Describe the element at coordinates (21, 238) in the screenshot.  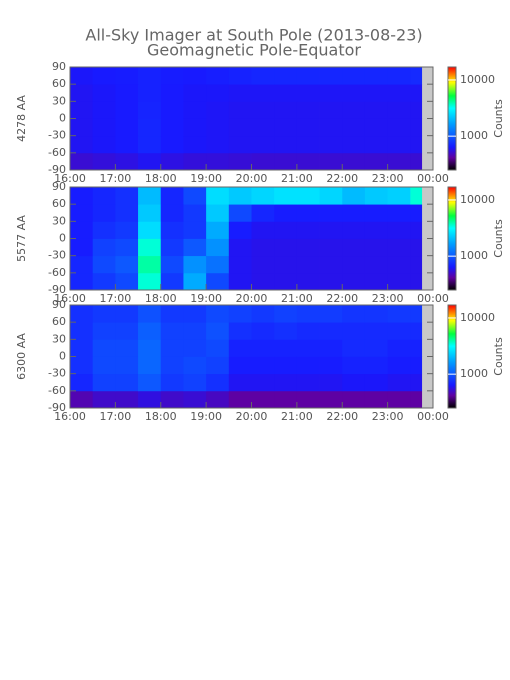
I see `y-axis-label: 5577 AA` at that location.